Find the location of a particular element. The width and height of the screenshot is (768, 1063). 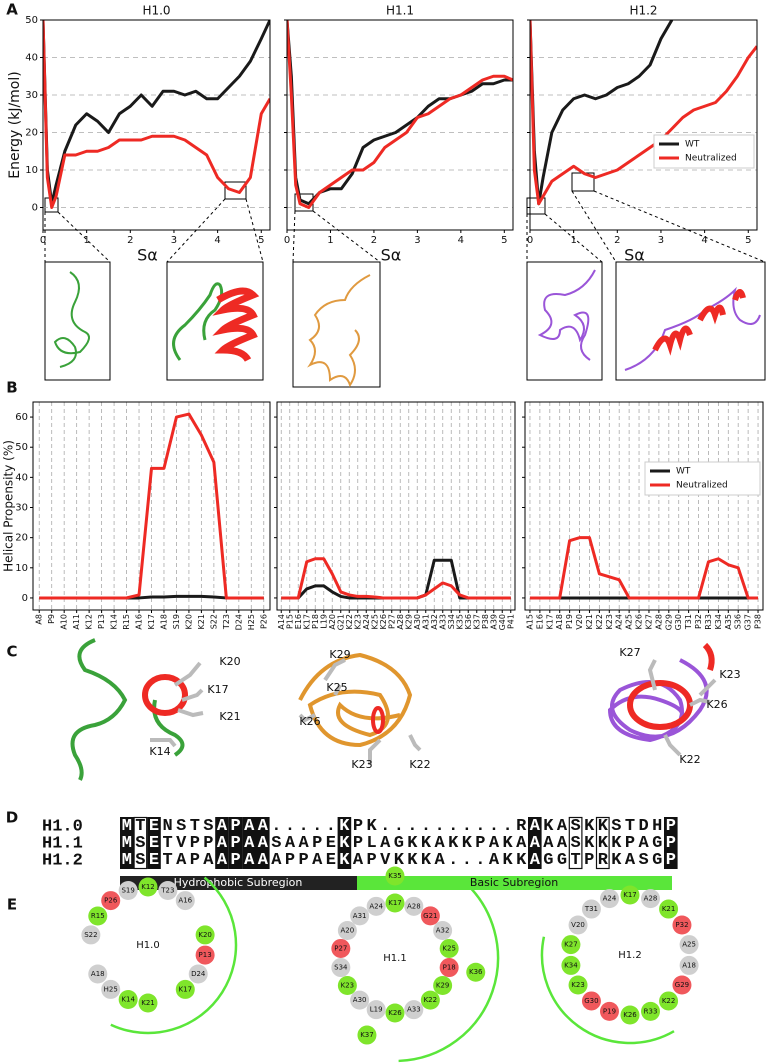

x-tick-label: A32 is located at coordinates (434, 622).